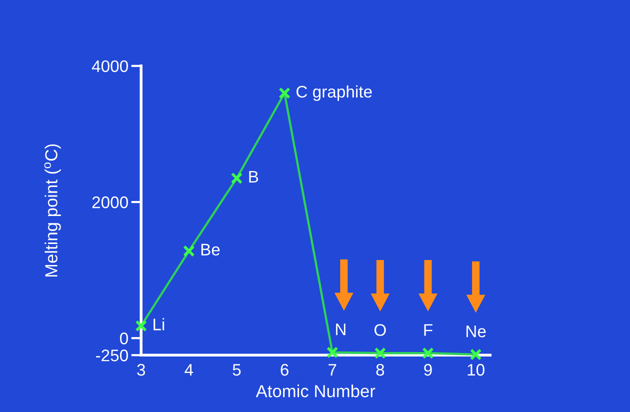  What do you see at coordinates (428, 330) in the screenshot?
I see `annotation: F` at bounding box center [428, 330].